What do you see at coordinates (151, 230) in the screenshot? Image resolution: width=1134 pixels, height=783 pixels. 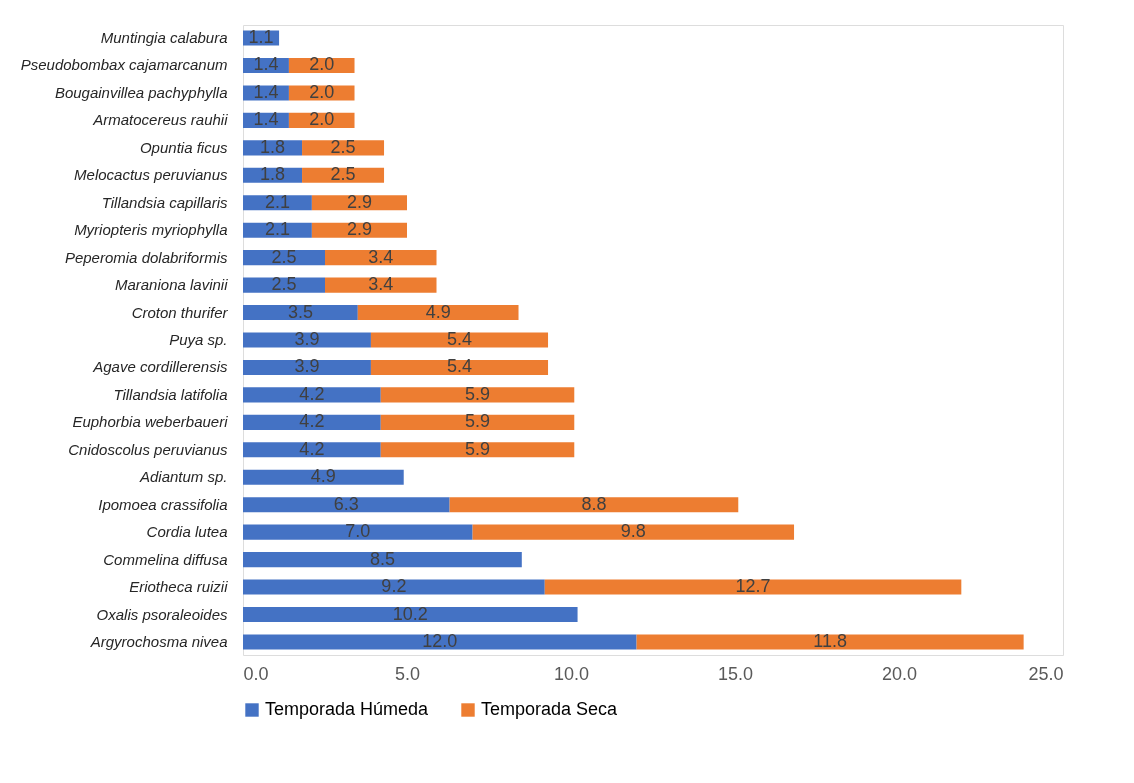 I see `y-tick-label: Myriopteris myriophylla` at bounding box center [151, 230].